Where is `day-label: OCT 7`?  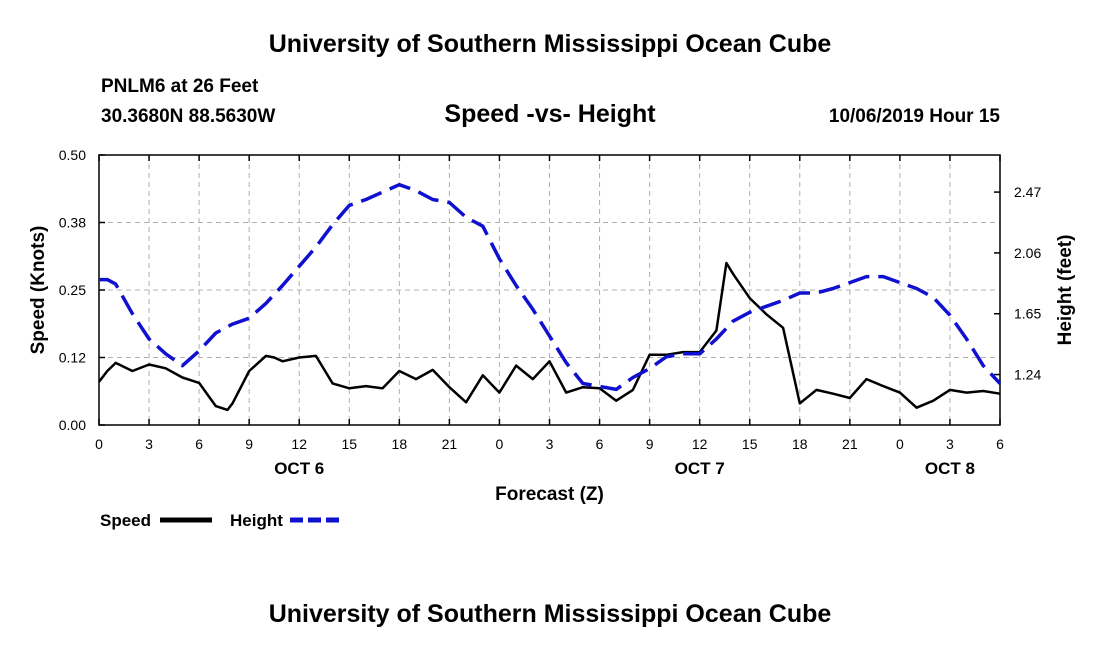
day-label: OCT 7 is located at coordinates (700, 468).